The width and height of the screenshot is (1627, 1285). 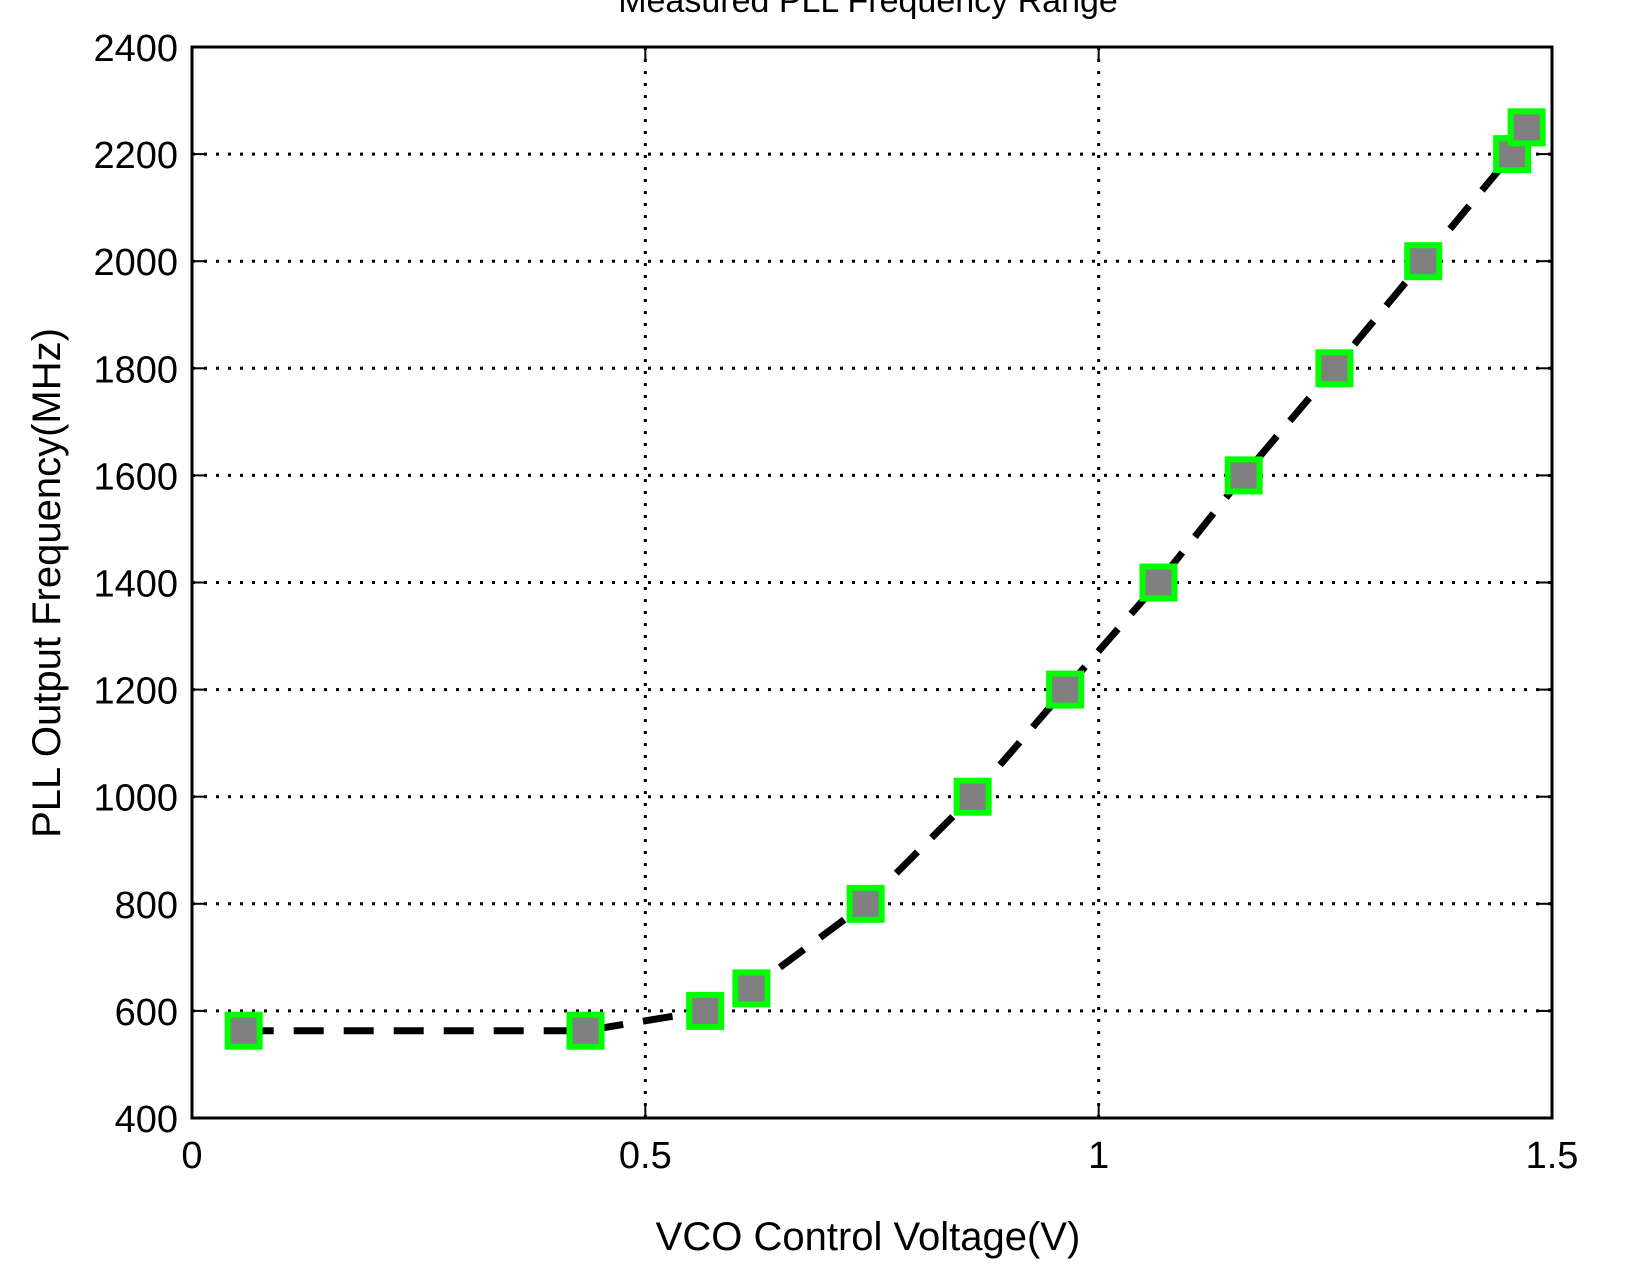 What do you see at coordinates (1552, 1156) in the screenshot?
I see `x-tick-label: 1.5` at bounding box center [1552, 1156].